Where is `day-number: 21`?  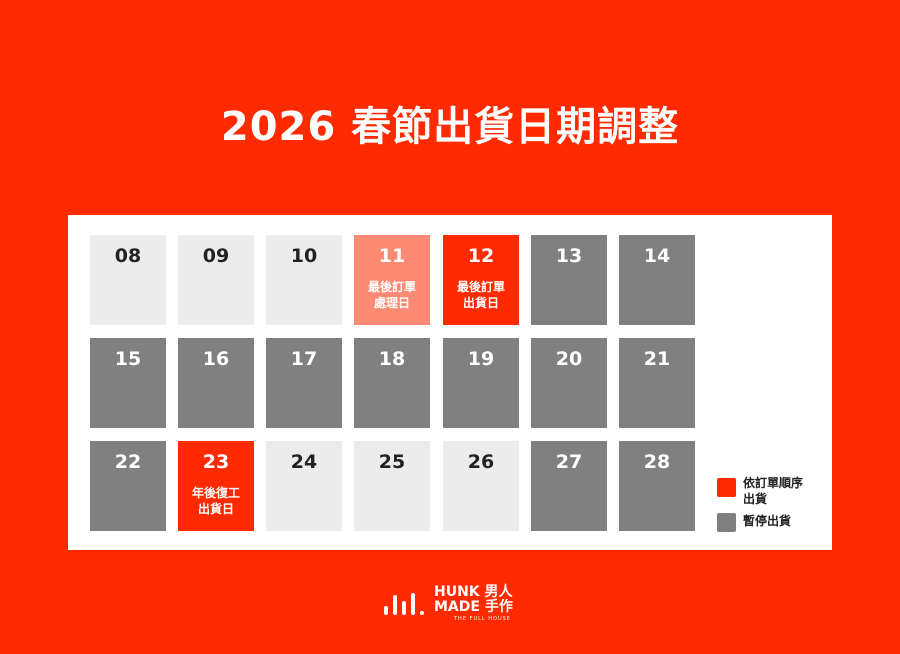 day-number: 21 is located at coordinates (657, 359).